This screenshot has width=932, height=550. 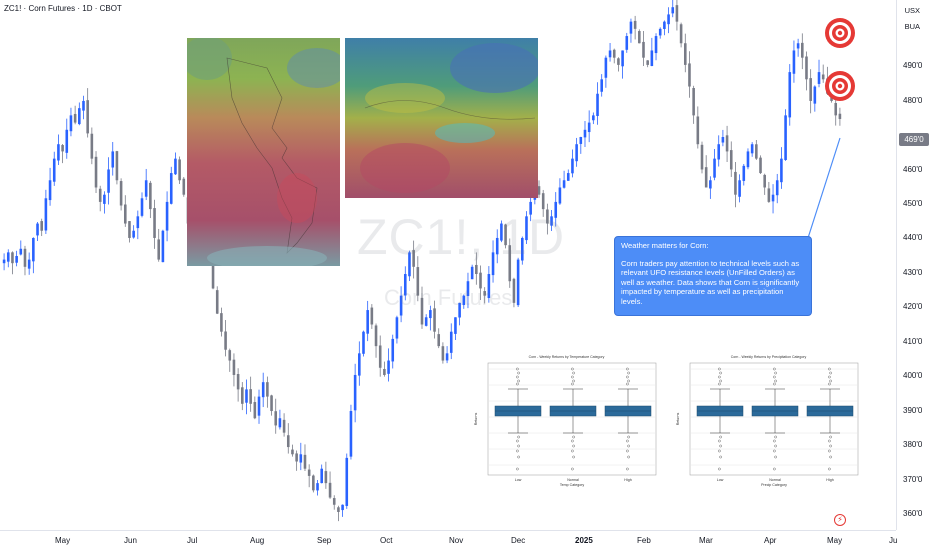 What do you see at coordinates (448, 297) in the screenshot?
I see `watermark-name: Corn Futures` at bounding box center [448, 297].